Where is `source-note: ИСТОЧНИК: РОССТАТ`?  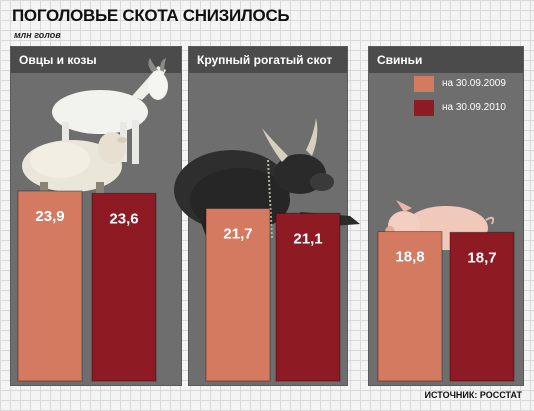
source-note: ИСТОЧНИК: РОССТАТ is located at coordinates (473, 395).